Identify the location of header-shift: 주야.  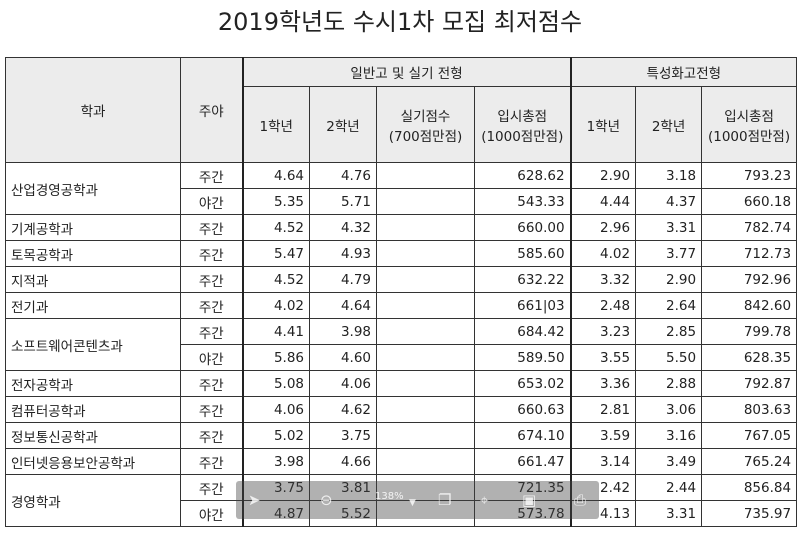
(211, 110).